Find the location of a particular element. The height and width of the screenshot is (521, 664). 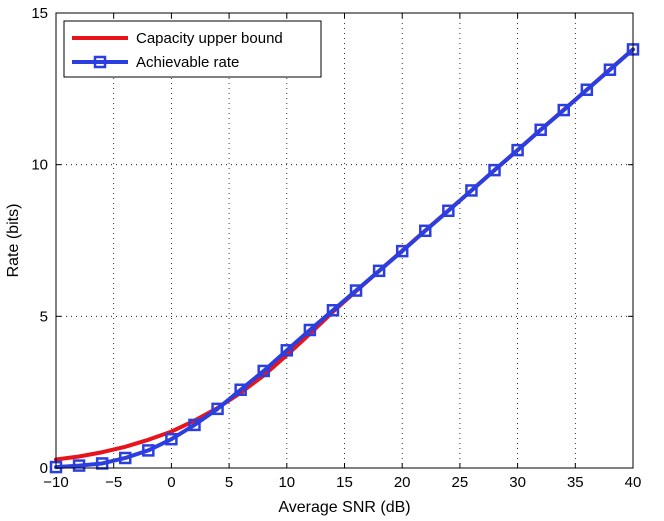

x-tick-label: 15 is located at coordinates (344, 482).